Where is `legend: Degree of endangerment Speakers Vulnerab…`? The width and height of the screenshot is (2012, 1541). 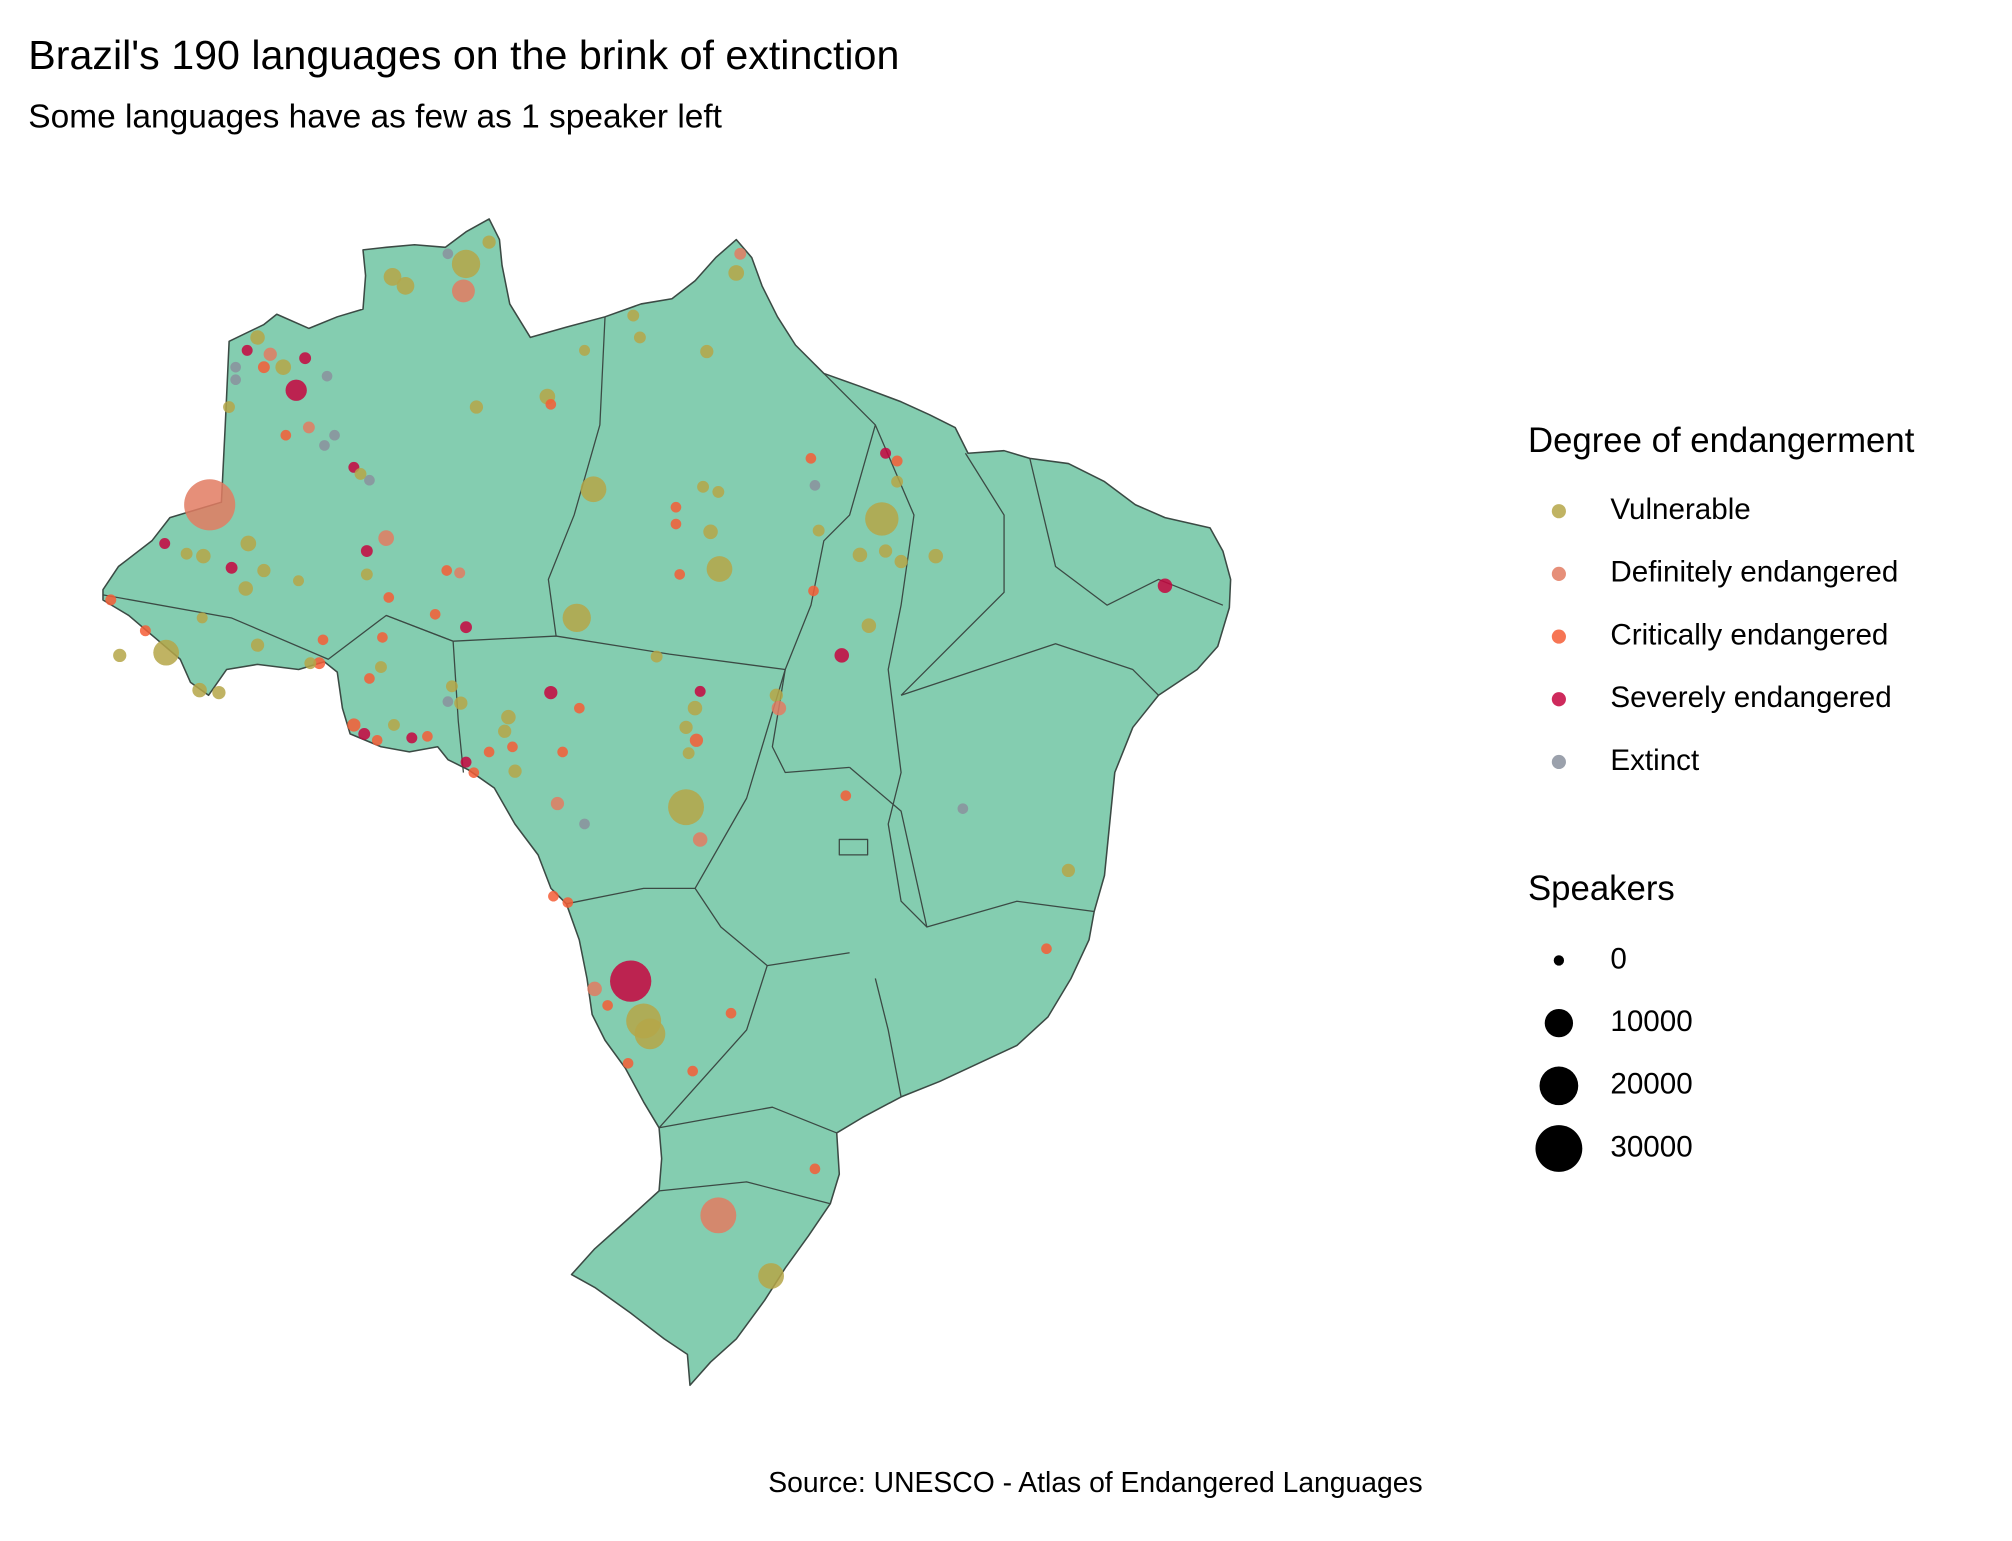
legend: Degree of endangerment Speakers Vulnerab… is located at coordinates (1721, 797).